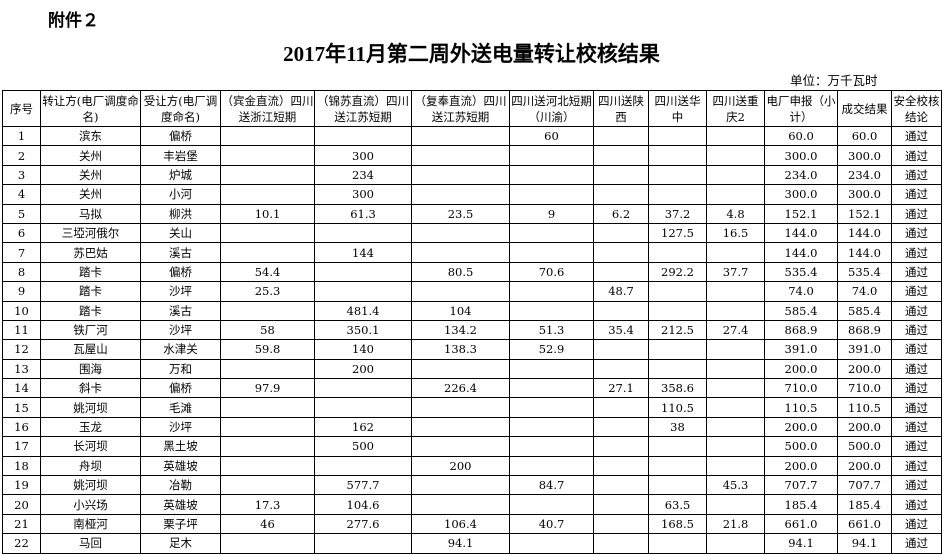 This screenshot has width=943, height=555. Describe the element at coordinates (801, 485) in the screenshot. I see `table-cell: 707.7` at that location.